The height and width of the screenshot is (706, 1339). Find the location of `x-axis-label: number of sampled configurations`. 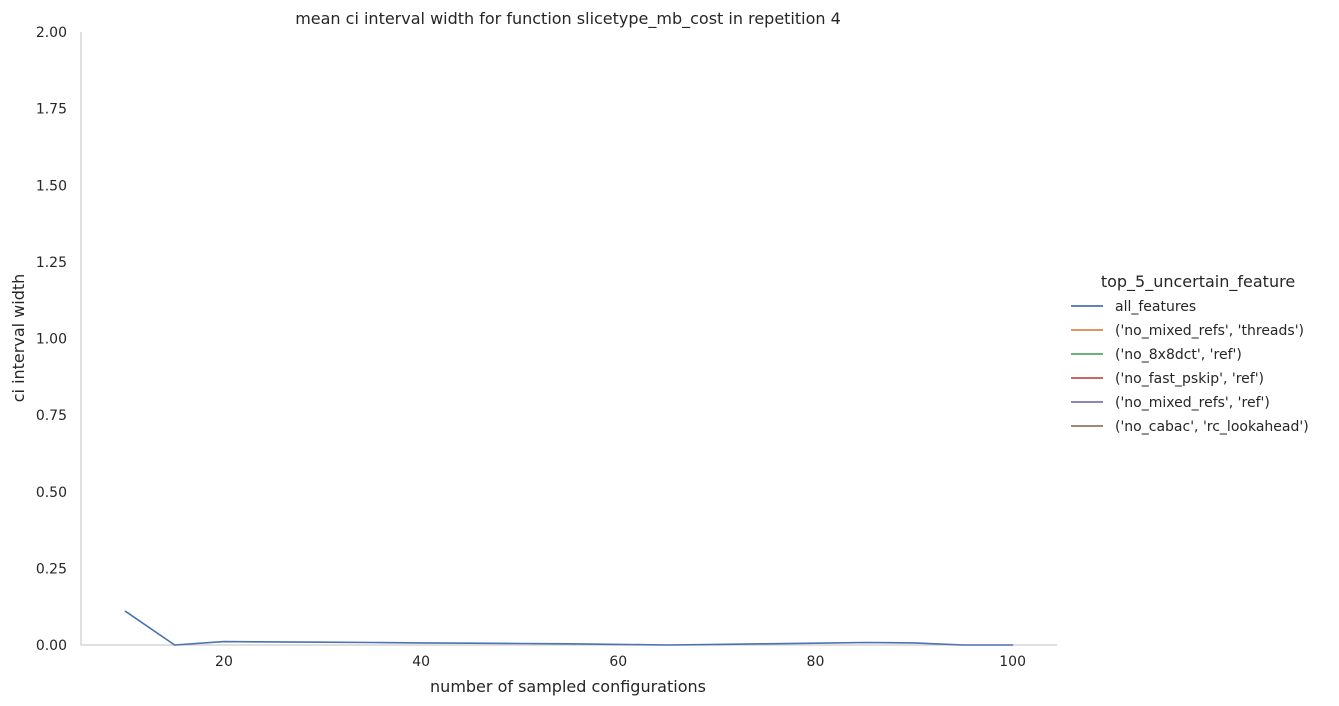

x-axis-label: number of sampled configurations is located at coordinates (568, 686).